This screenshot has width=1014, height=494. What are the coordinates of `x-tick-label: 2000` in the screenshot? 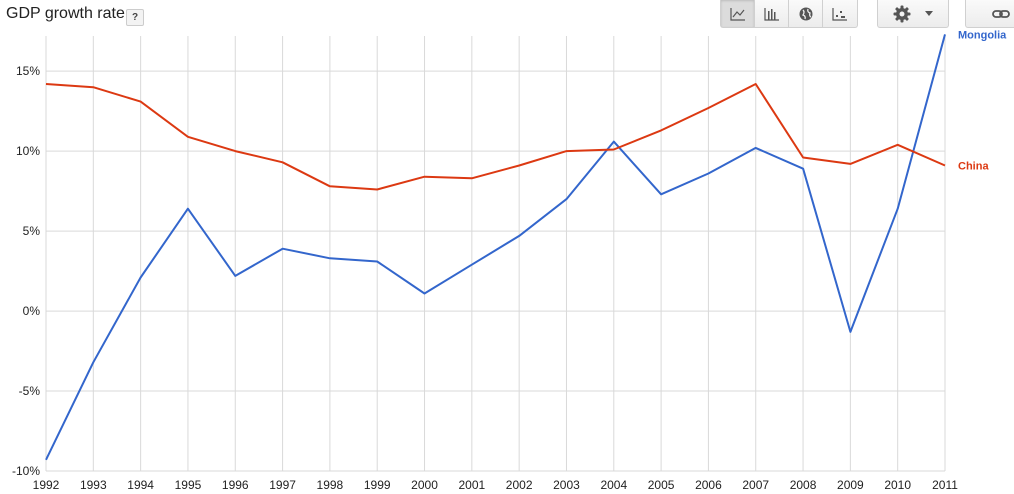 It's located at (424, 485).